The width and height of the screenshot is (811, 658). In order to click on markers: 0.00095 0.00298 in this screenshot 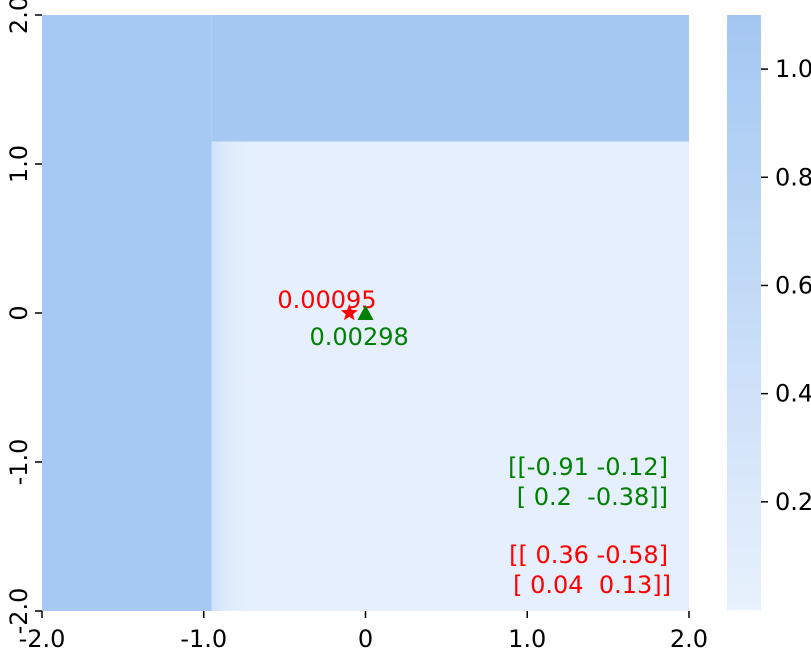, I will do `click(342, 318)`.